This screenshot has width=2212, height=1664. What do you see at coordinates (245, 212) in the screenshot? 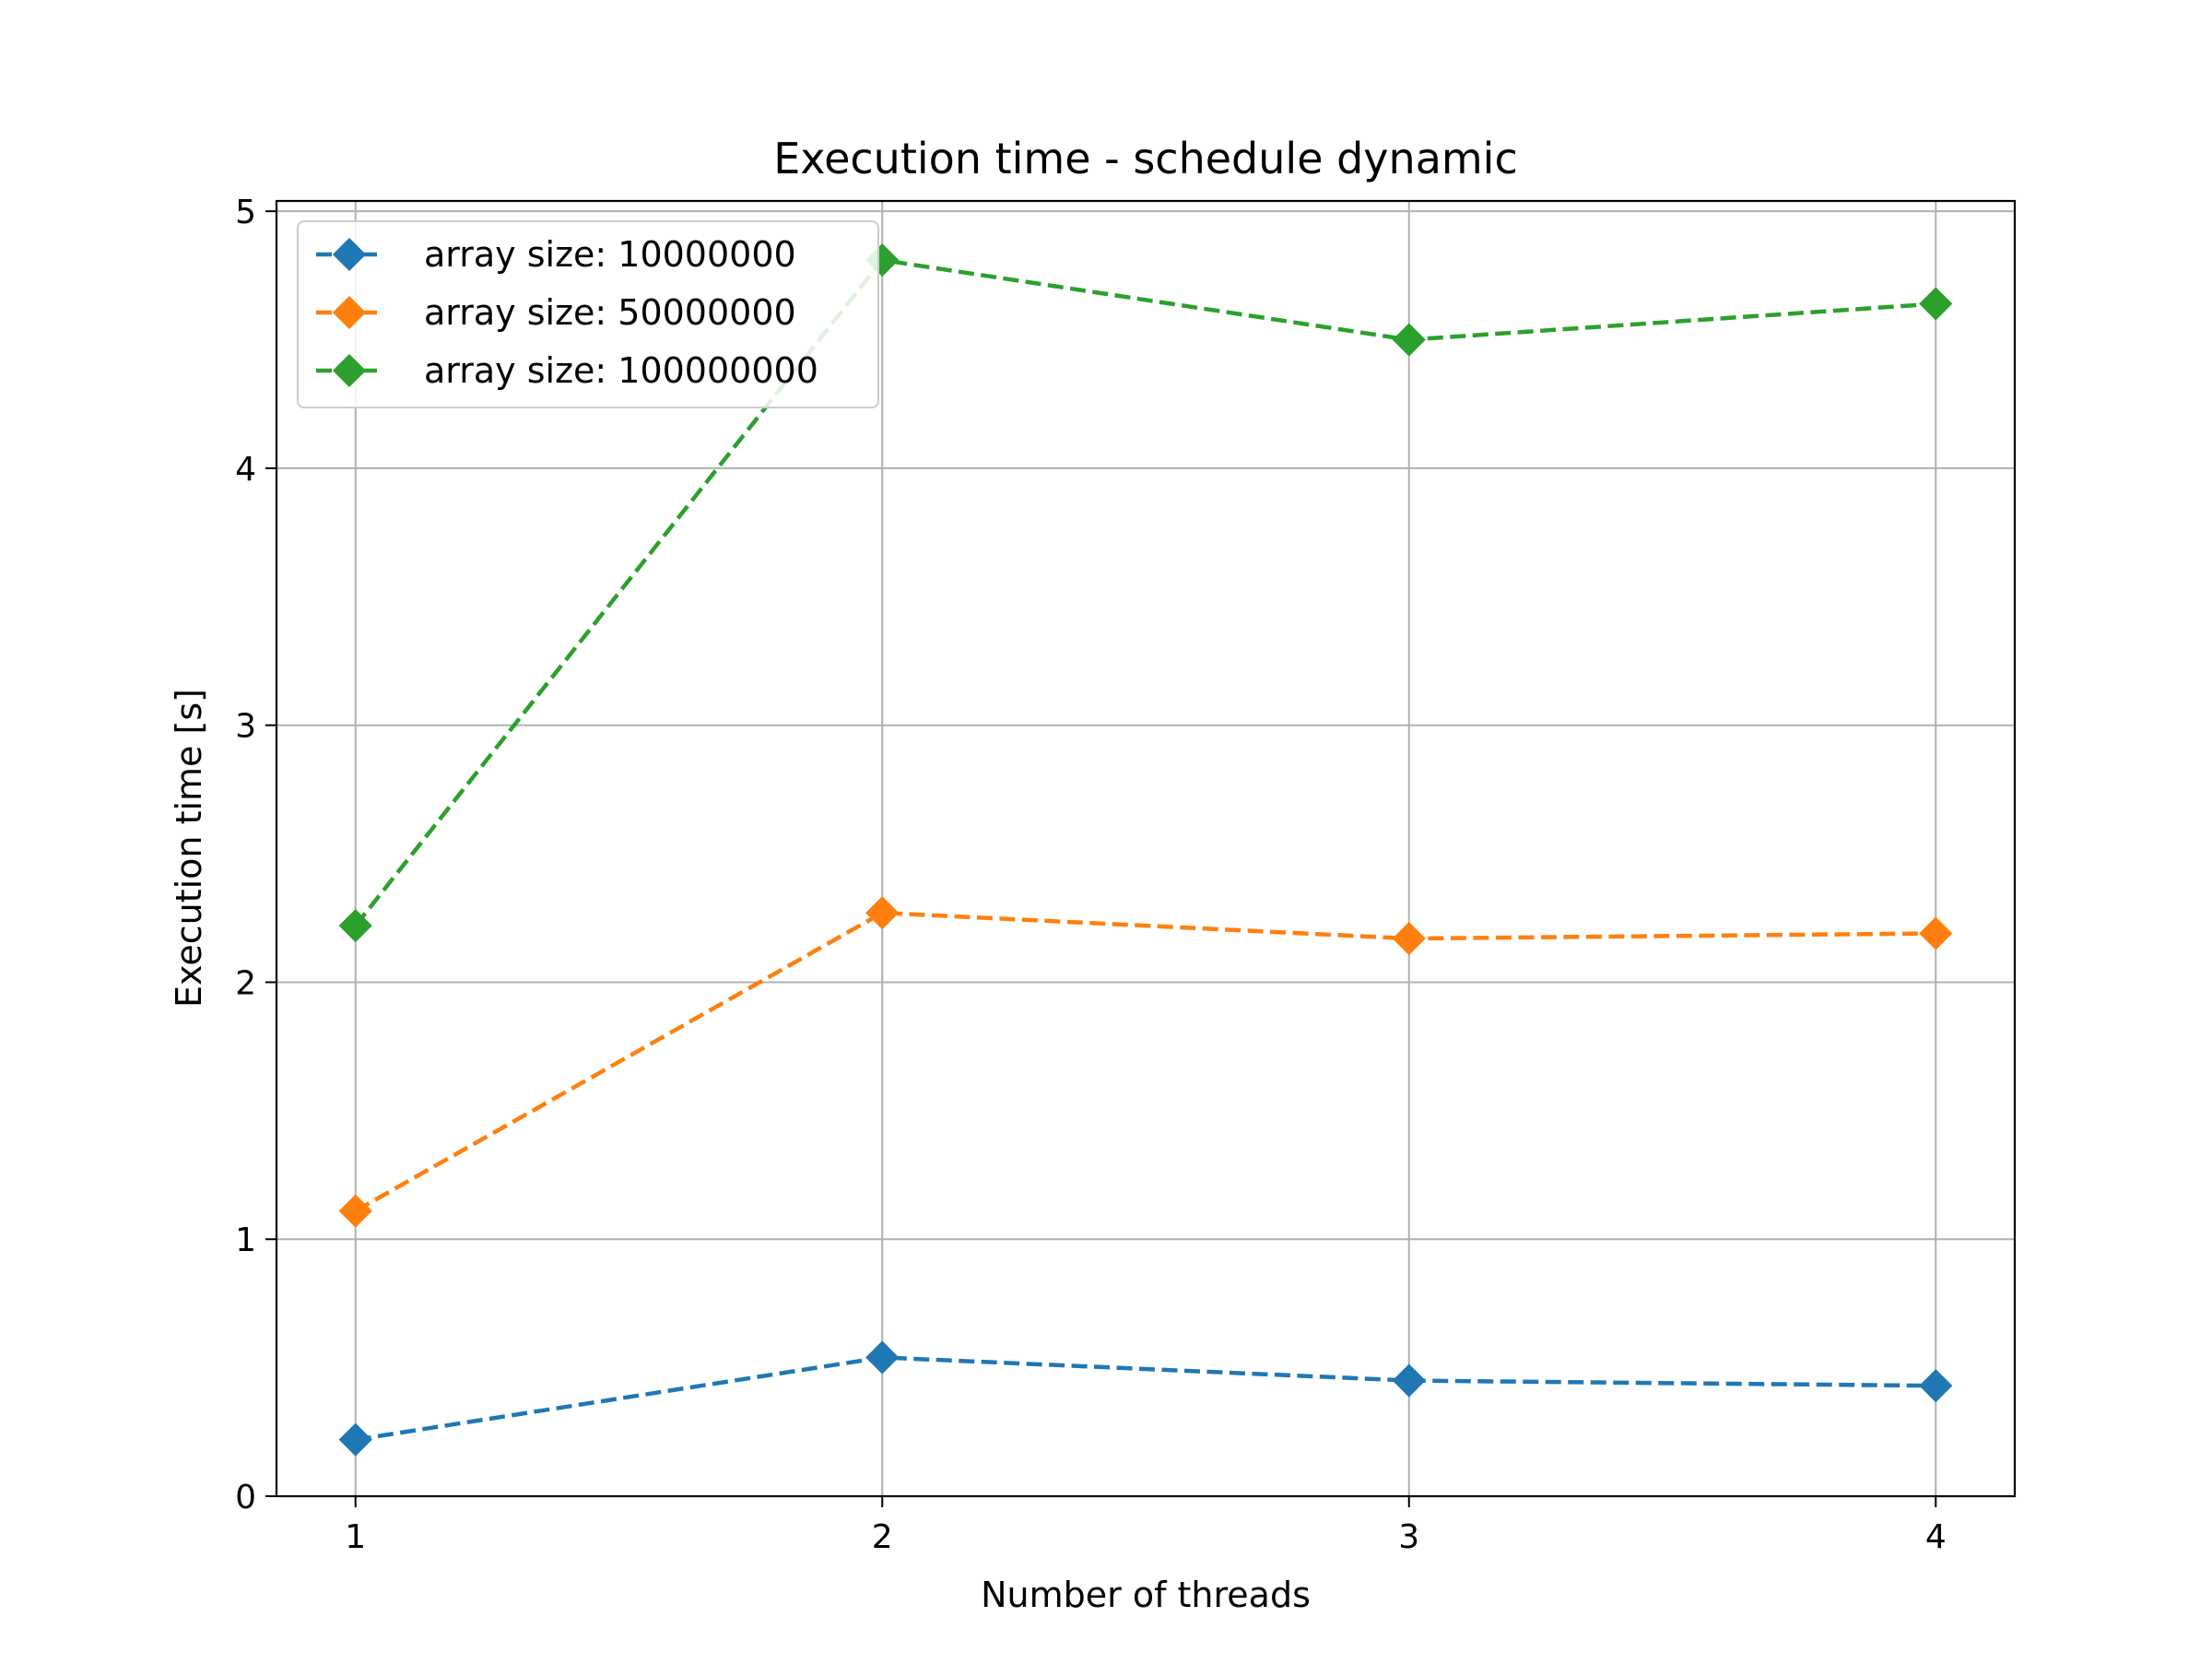
I see `y-tick-label: 5` at bounding box center [245, 212].